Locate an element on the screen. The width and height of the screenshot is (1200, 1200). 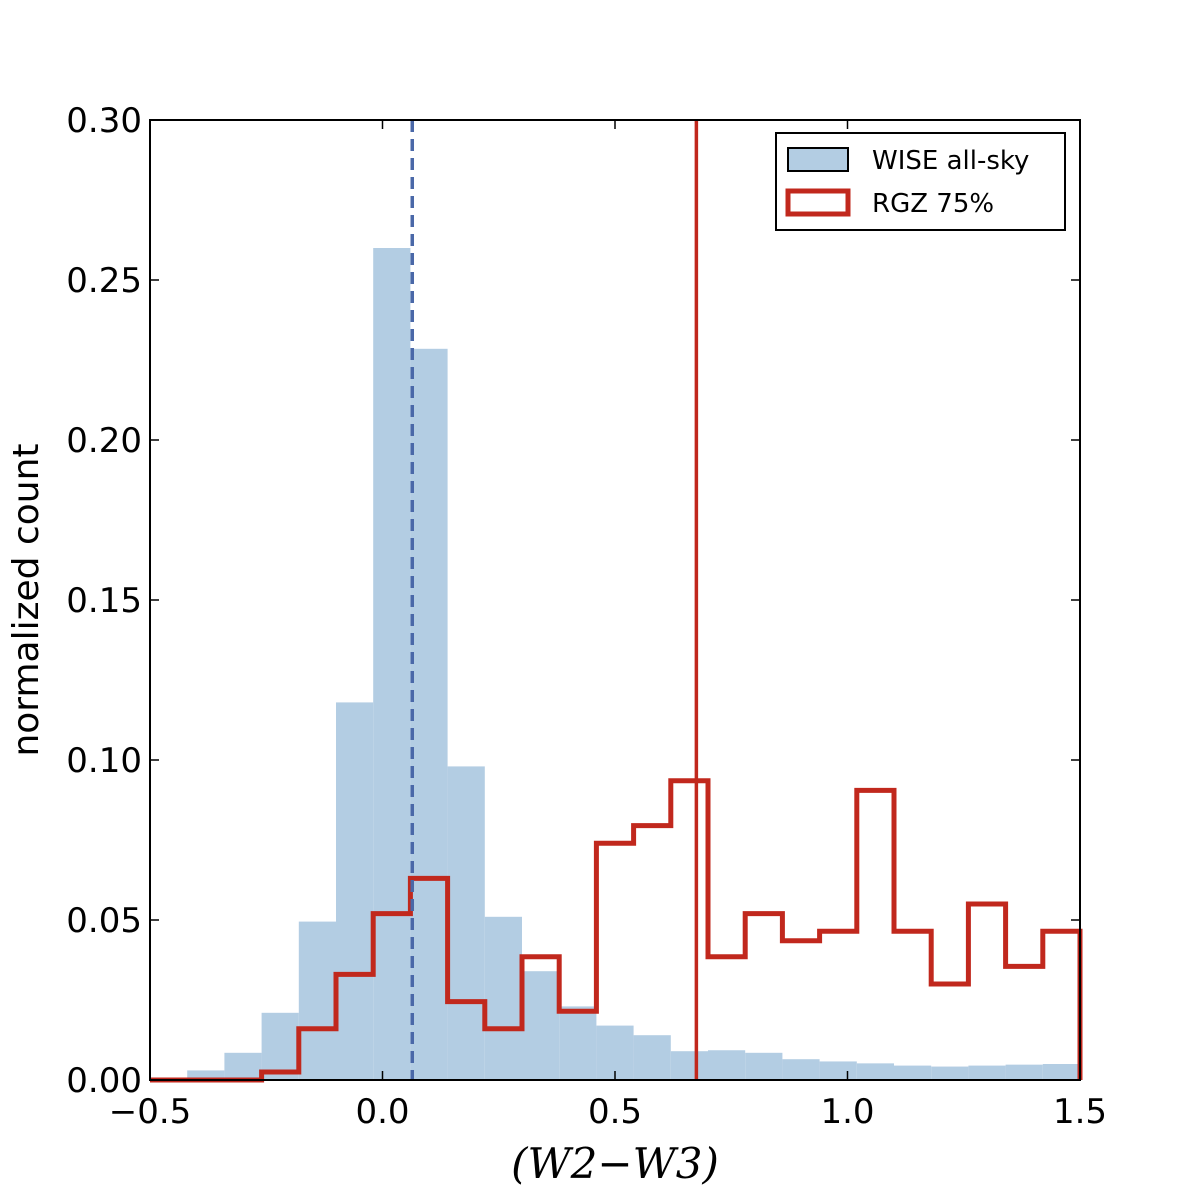
legend-swatch-wise is located at coordinates (818, 159).